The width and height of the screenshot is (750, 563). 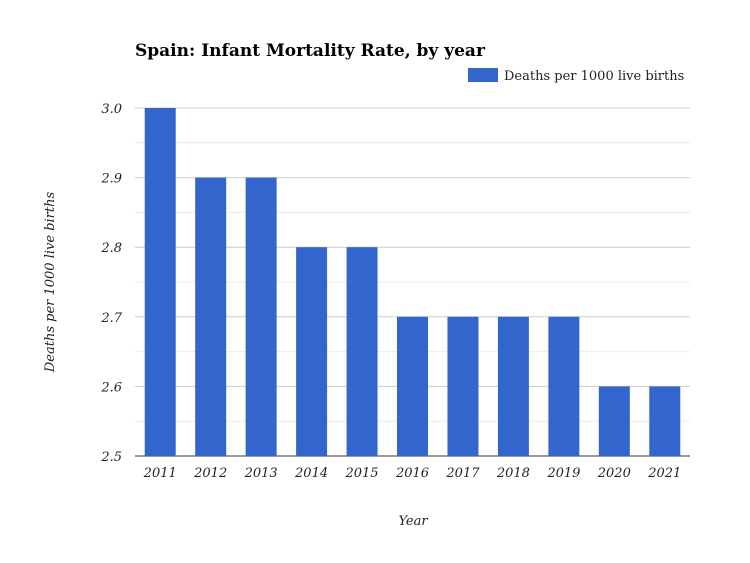 I want to click on bar-2018, so click(x=513, y=386).